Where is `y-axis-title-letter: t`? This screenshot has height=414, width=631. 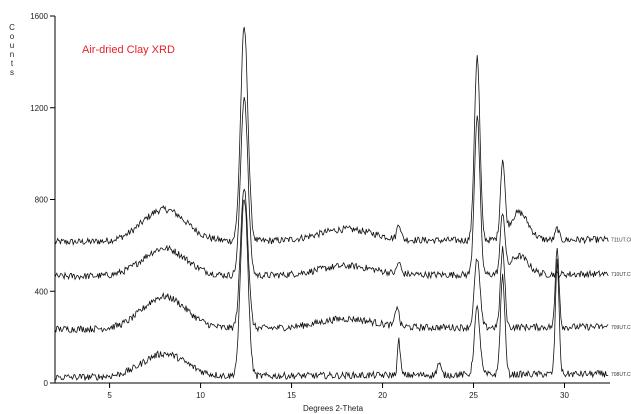
y-axis-title-letter: t is located at coordinates (12, 63).